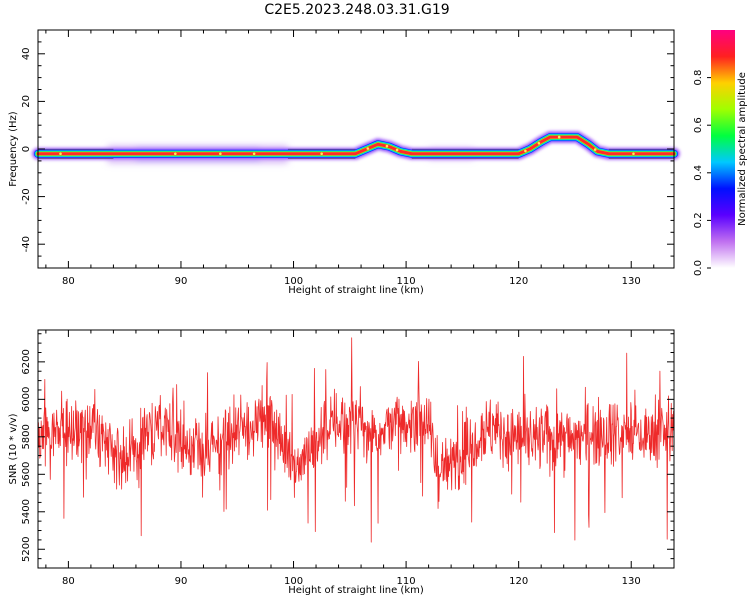 The height and width of the screenshot is (600, 750). I want to click on snr-x-tick-label: 90, so click(181, 581).